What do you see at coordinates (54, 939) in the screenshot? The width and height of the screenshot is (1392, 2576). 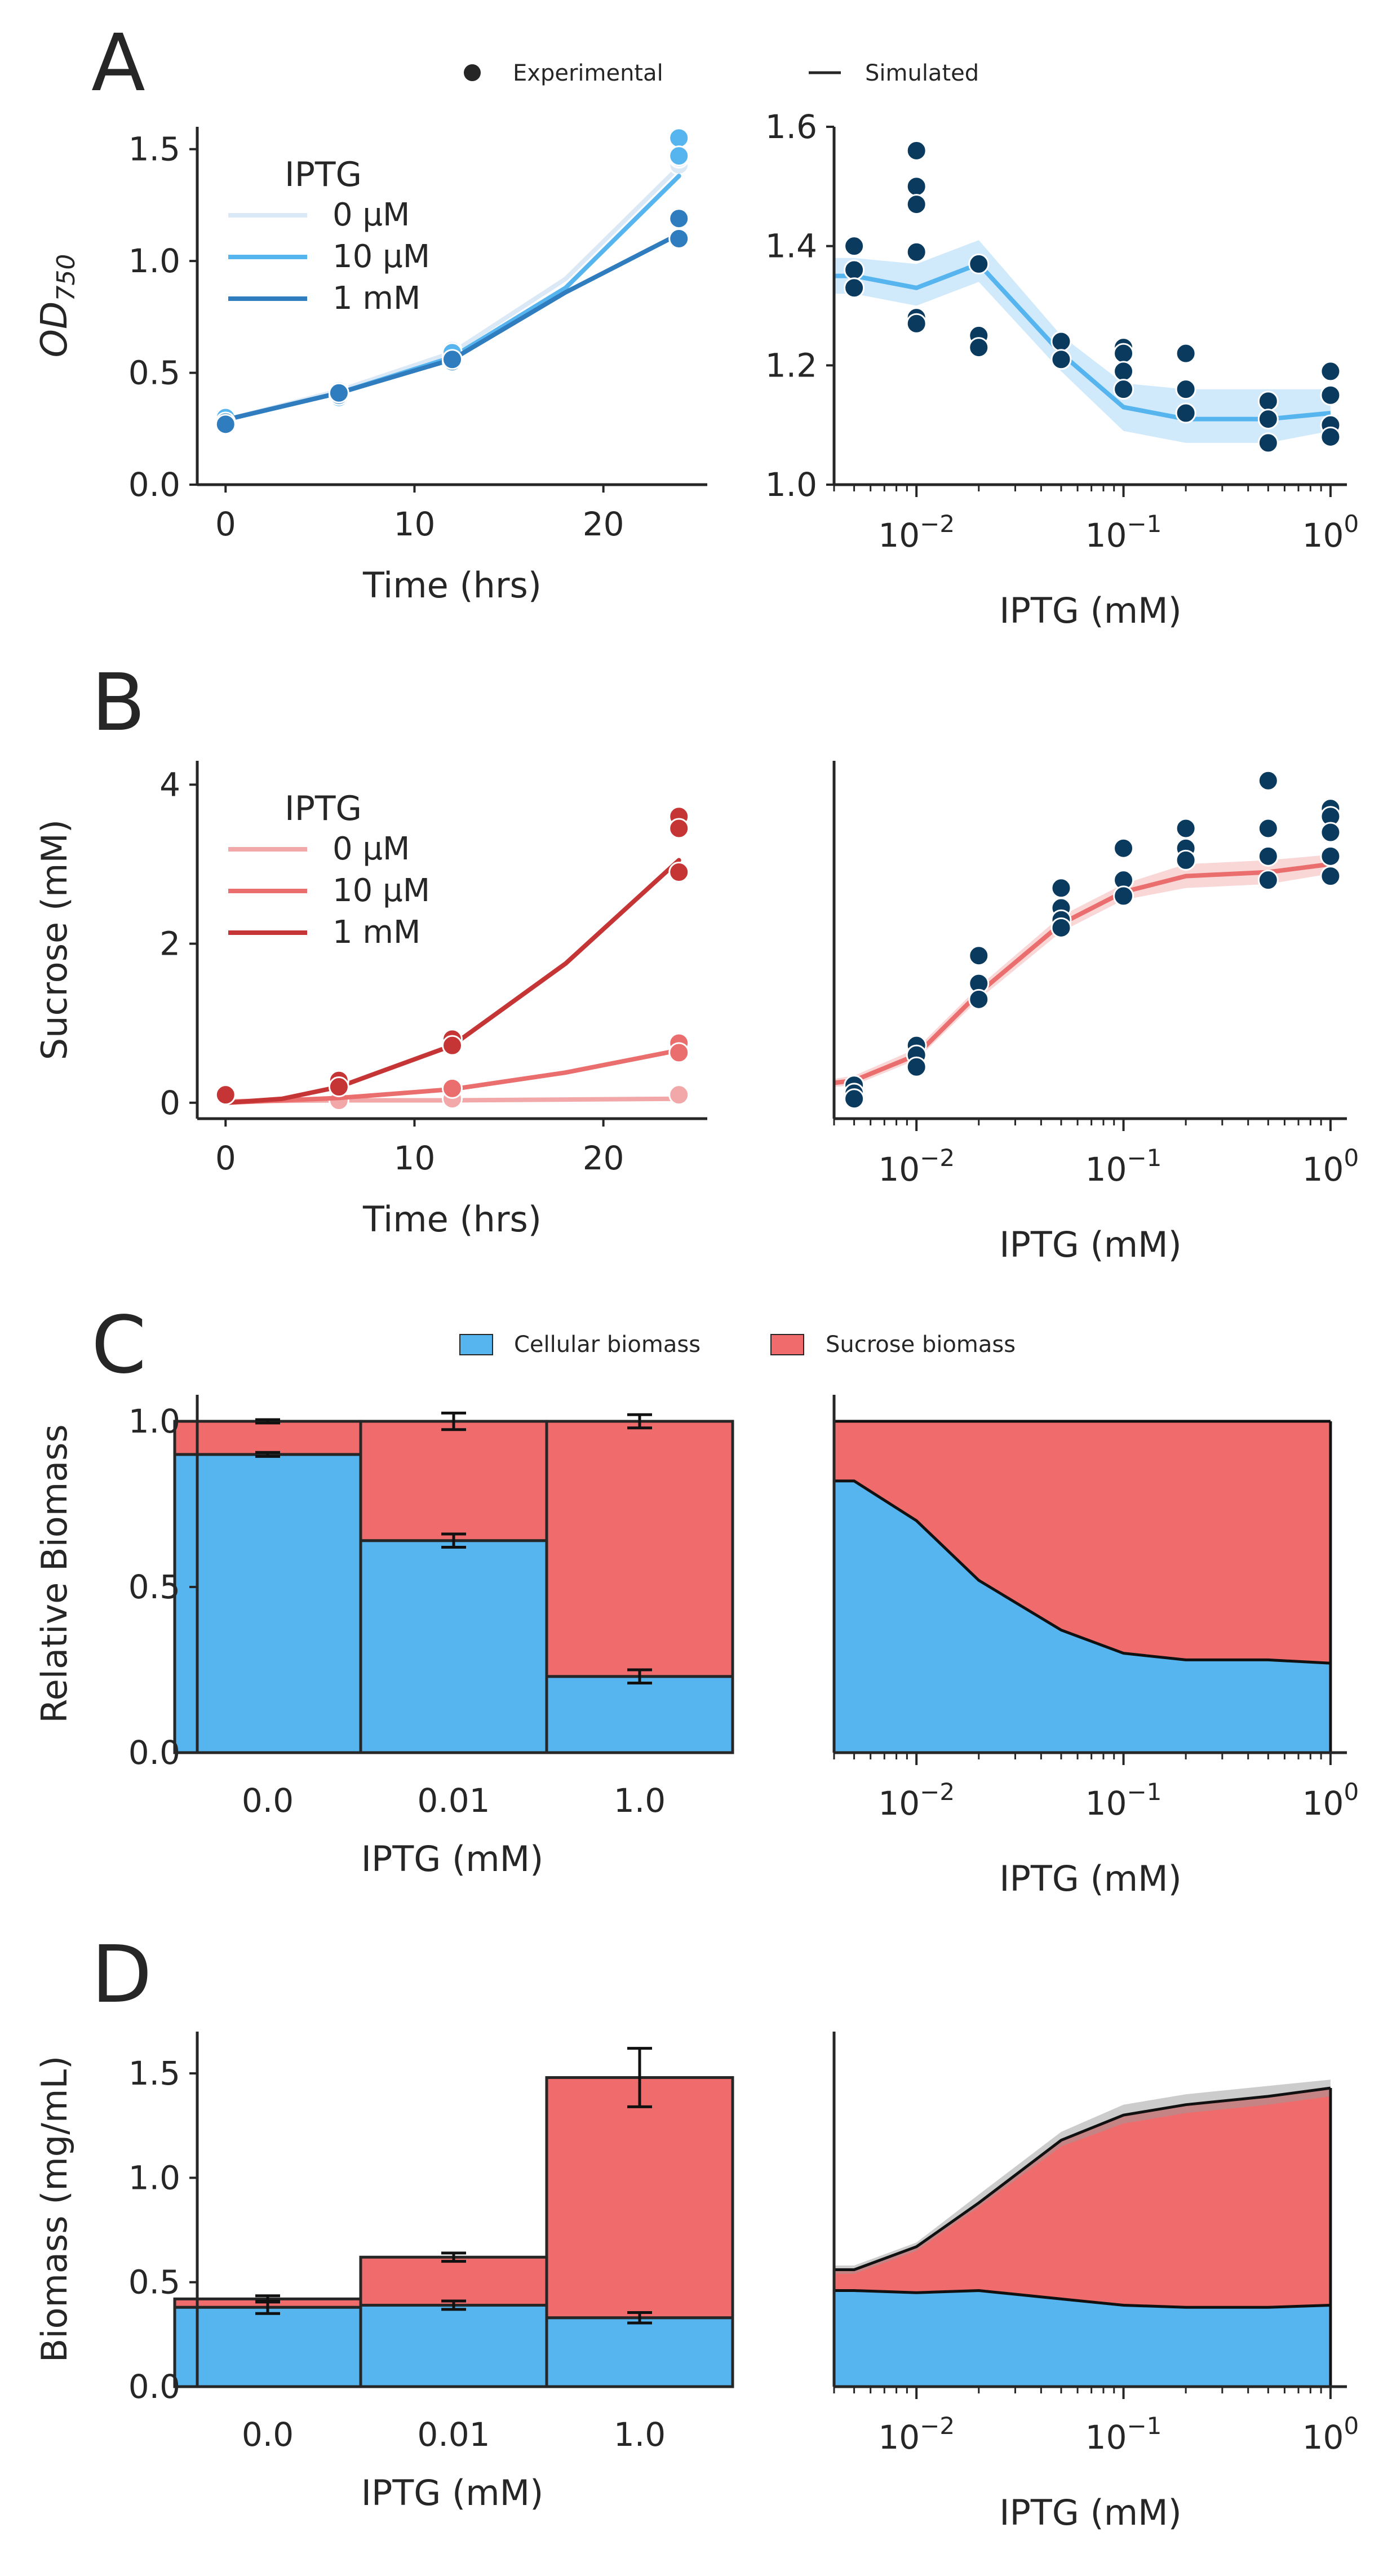 I see `y-axis-label: Sucrose (mM)` at bounding box center [54, 939].